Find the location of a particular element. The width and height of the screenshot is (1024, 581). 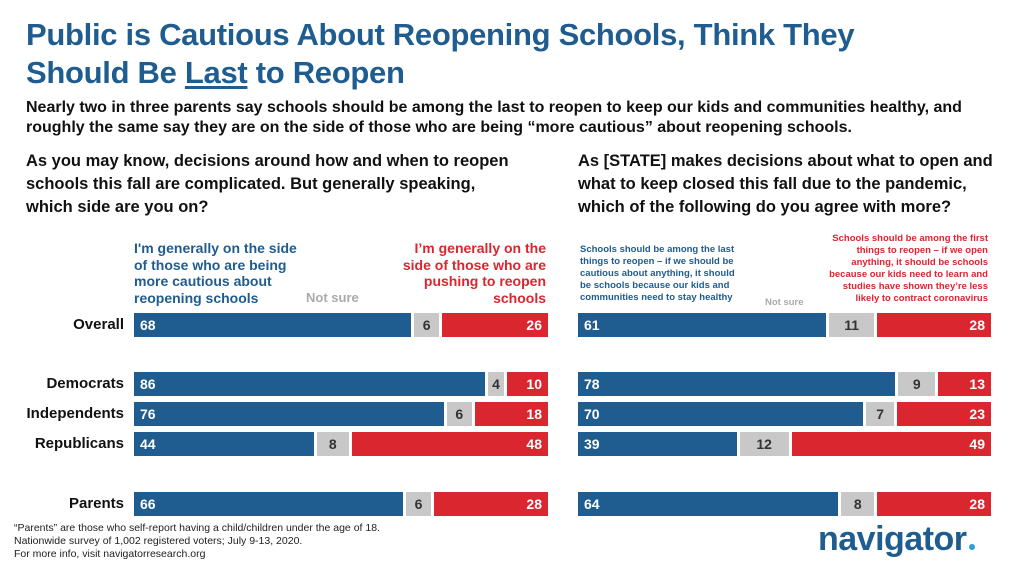

bar-independents-chart-1: 76 6 18 is located at coordinates (341, 414).